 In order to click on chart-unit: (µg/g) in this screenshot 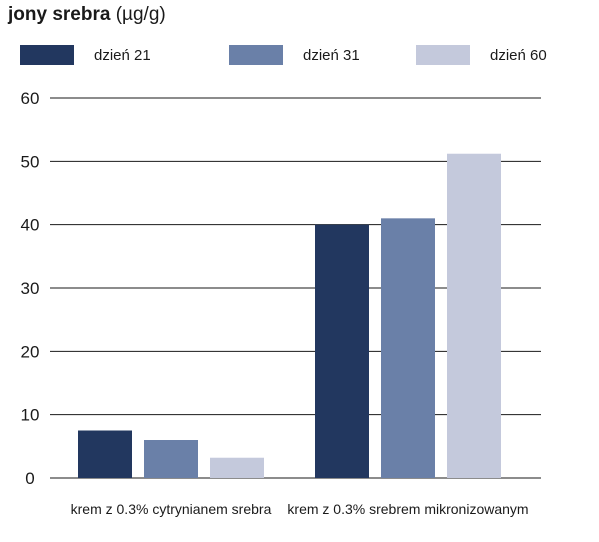, I will do `click(140, 14)`.